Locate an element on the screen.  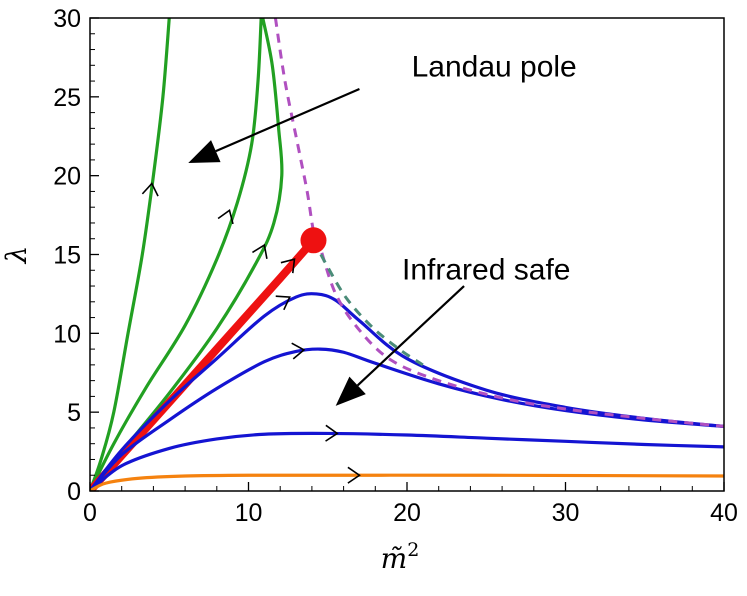
series-line-10-teal_dashed is located at coordinates (368, 303).